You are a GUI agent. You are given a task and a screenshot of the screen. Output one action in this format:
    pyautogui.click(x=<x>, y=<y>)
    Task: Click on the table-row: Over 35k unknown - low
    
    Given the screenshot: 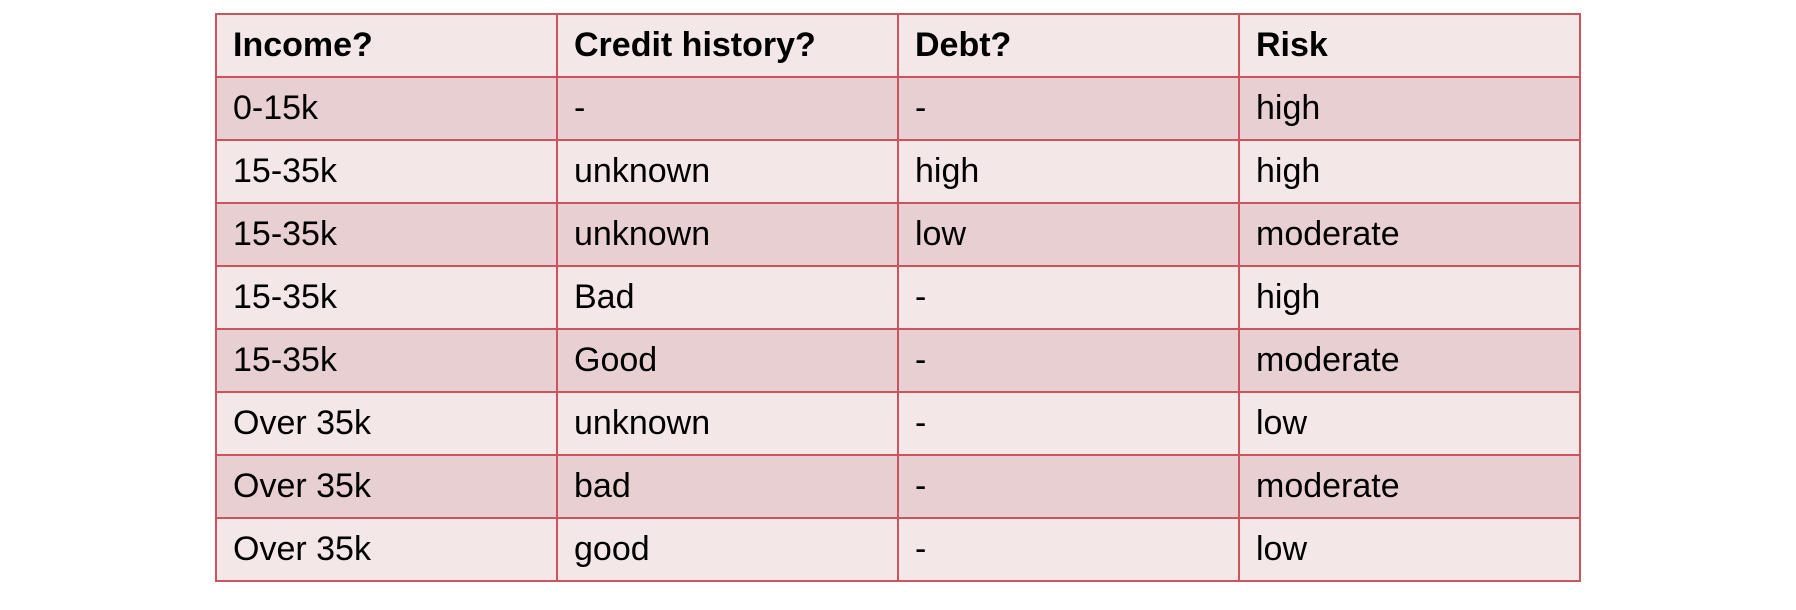 What is the action you would take?
    pyautogui.click(x=898, y=423)
    